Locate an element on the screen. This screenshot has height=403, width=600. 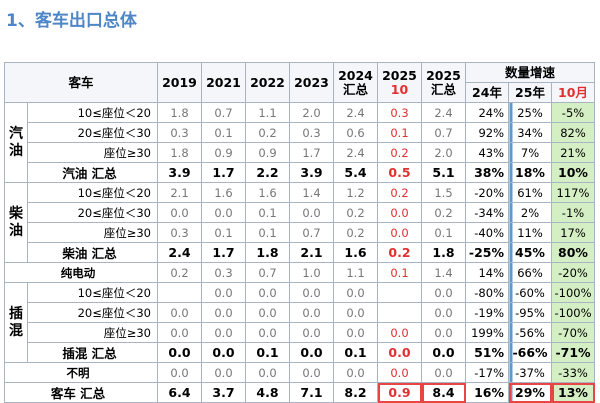
growth-cell: 117% is located at coordinates (573, 192).